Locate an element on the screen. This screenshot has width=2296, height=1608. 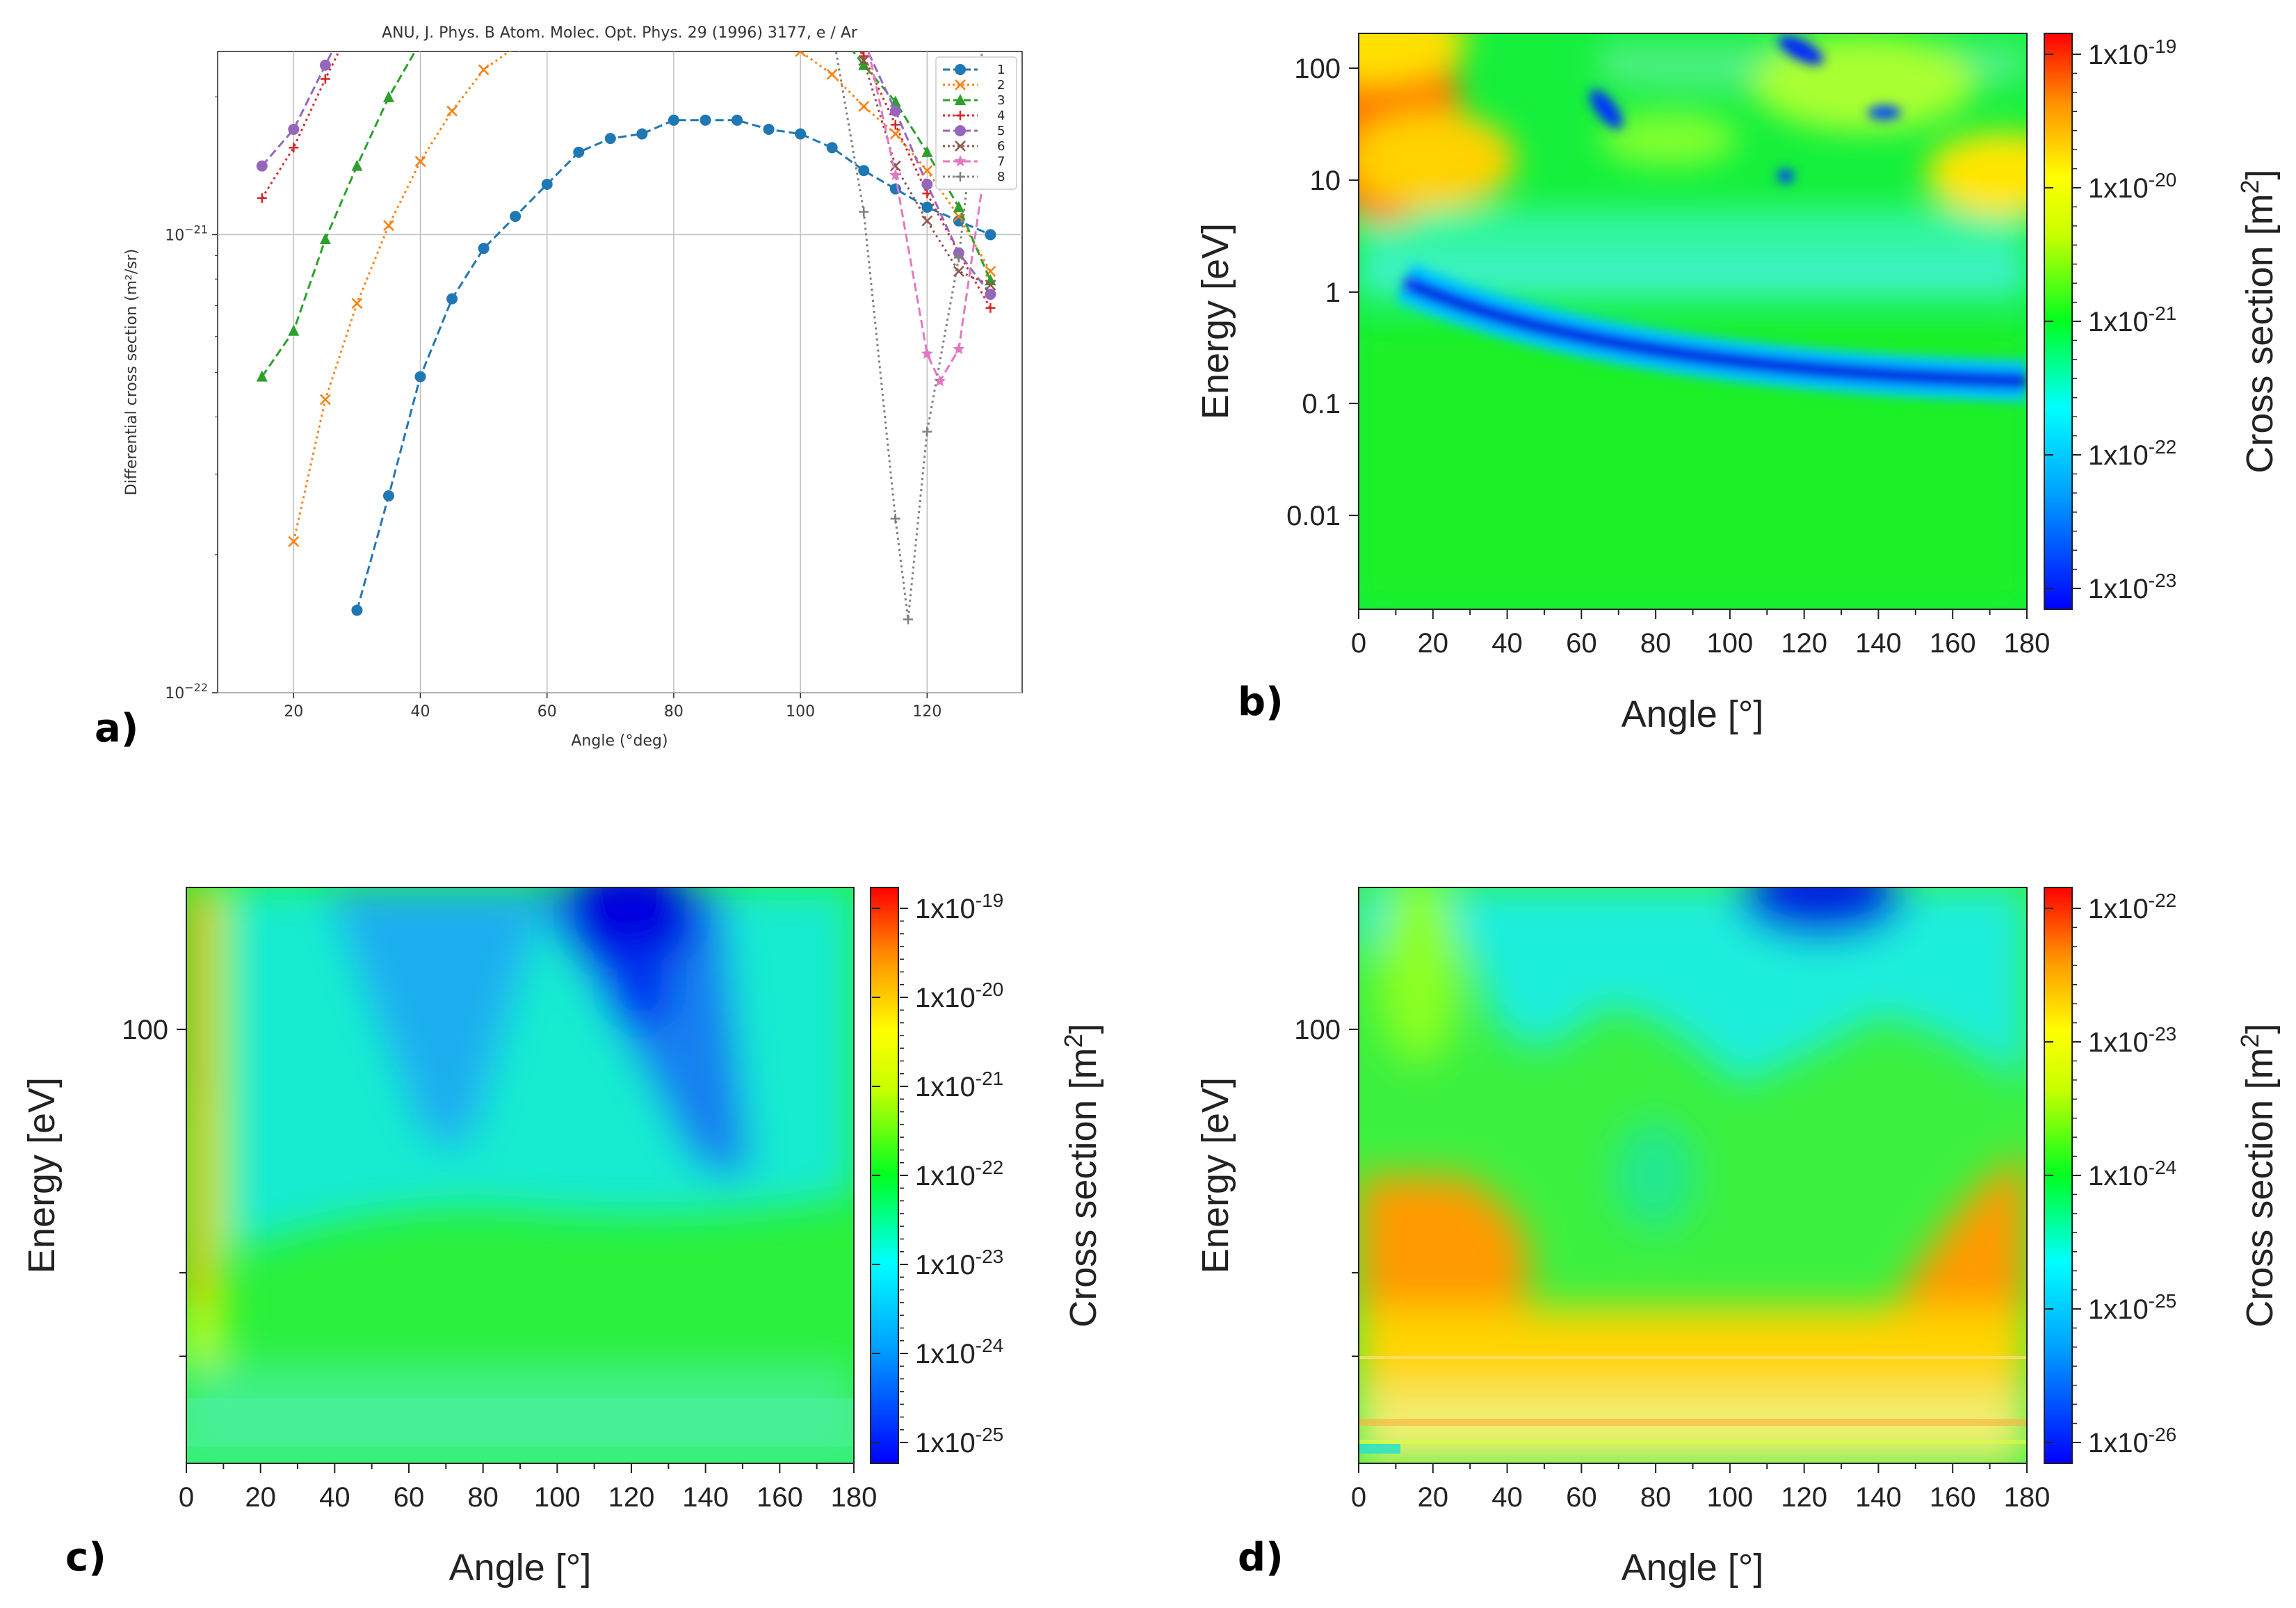
y-tick-label: 10−21 is located at coordinates (186, 233).